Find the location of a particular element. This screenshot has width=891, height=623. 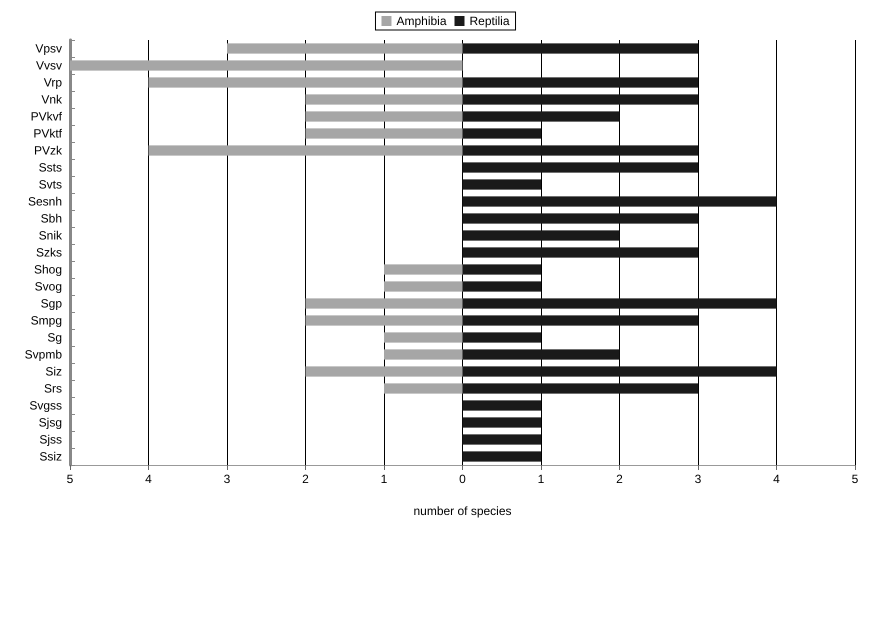

y-tick-label: PVzk is located at coordinates (48, 151).